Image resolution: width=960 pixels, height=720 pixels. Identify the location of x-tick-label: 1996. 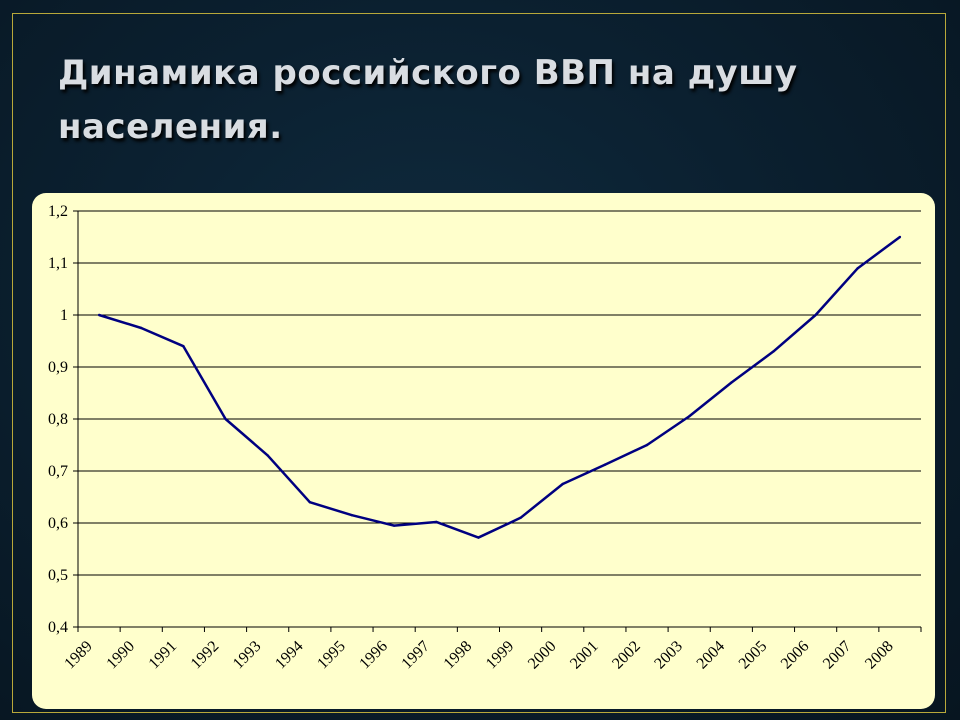
(373, 655).